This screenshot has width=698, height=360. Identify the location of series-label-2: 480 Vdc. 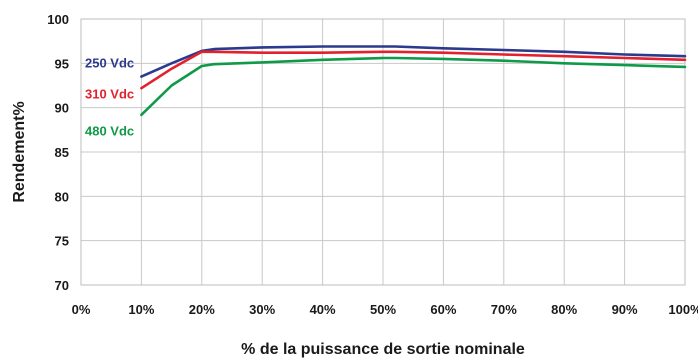
(109, 131).